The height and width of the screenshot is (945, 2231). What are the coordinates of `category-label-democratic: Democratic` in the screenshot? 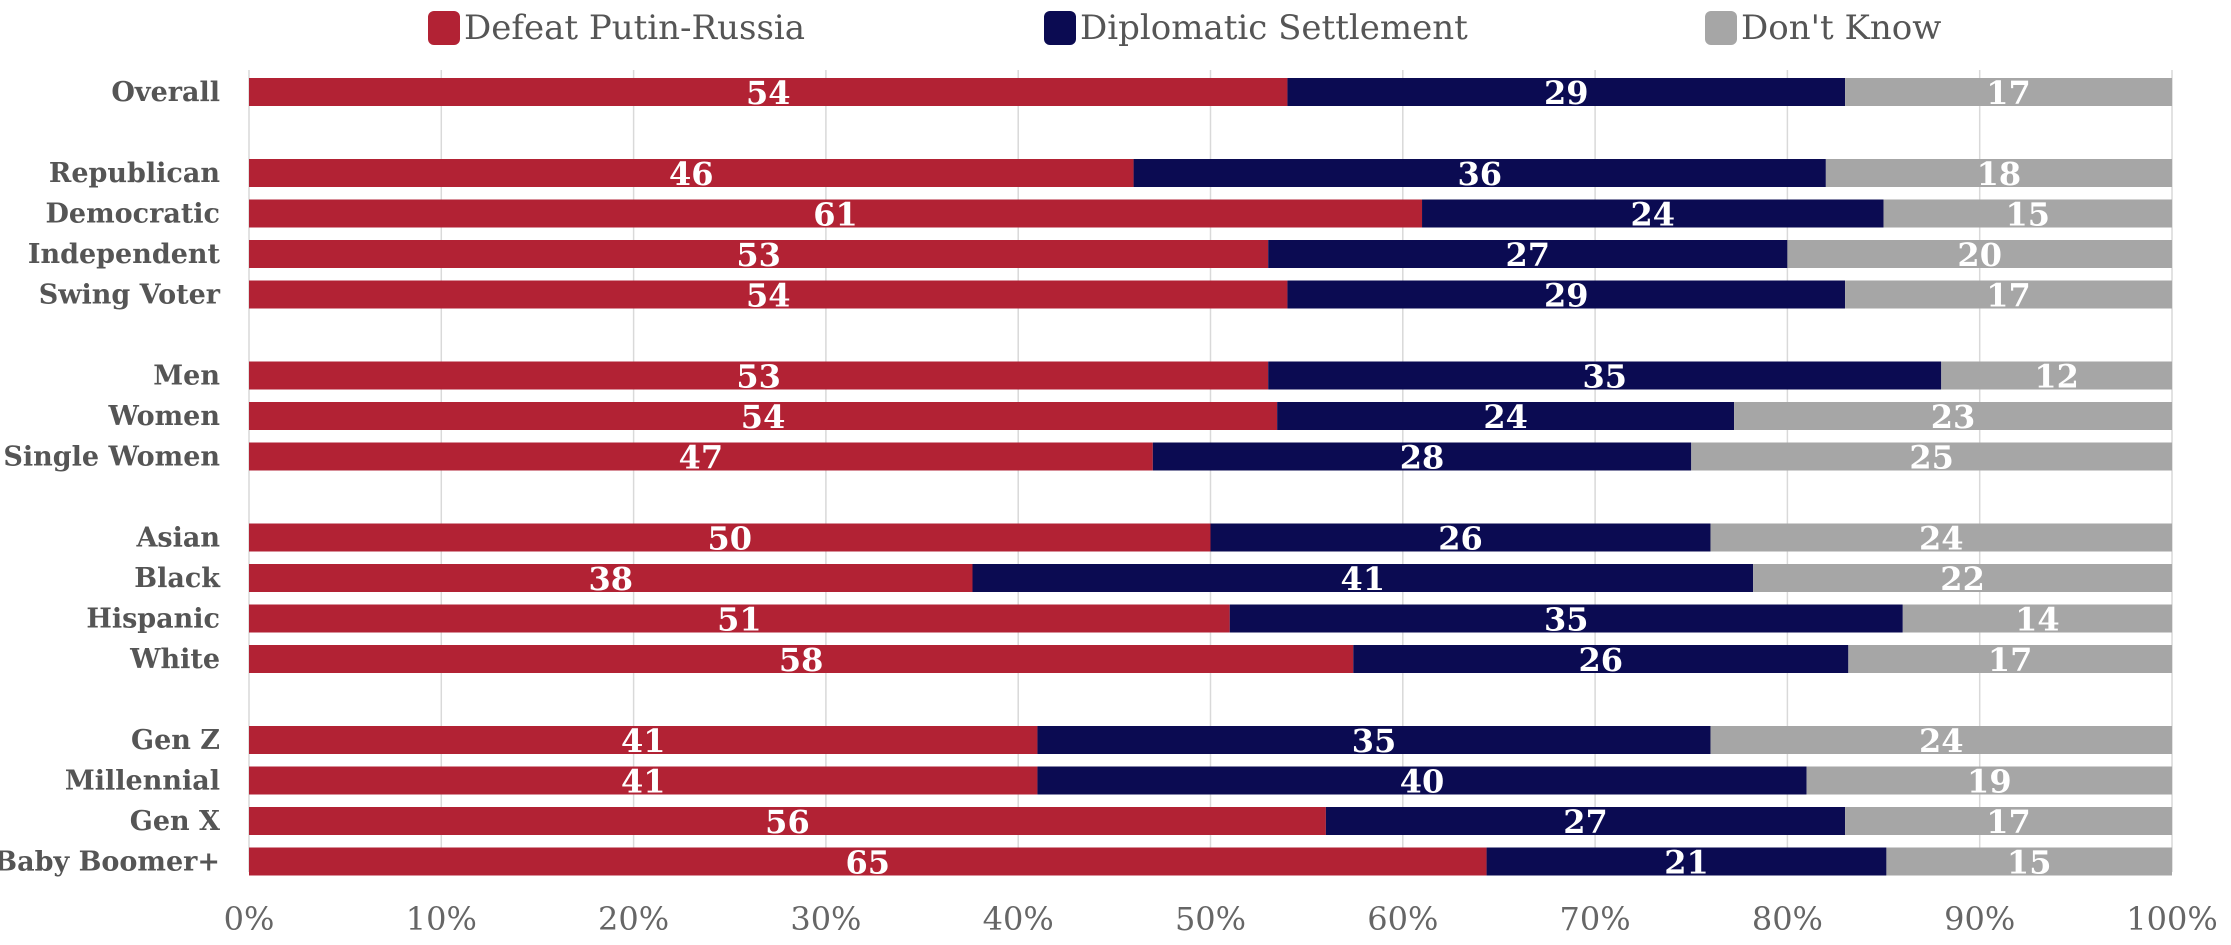 It's located at (133, 214).